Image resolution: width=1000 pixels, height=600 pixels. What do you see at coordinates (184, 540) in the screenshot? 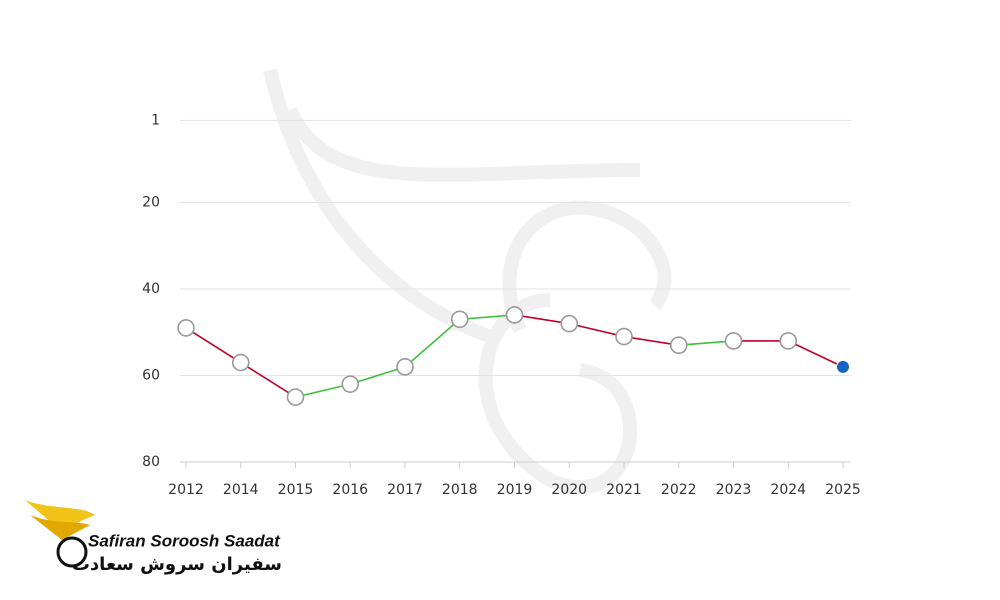
I see `logo-name: Safiran Soroosh Saadat` at bounding box center [184, 540].